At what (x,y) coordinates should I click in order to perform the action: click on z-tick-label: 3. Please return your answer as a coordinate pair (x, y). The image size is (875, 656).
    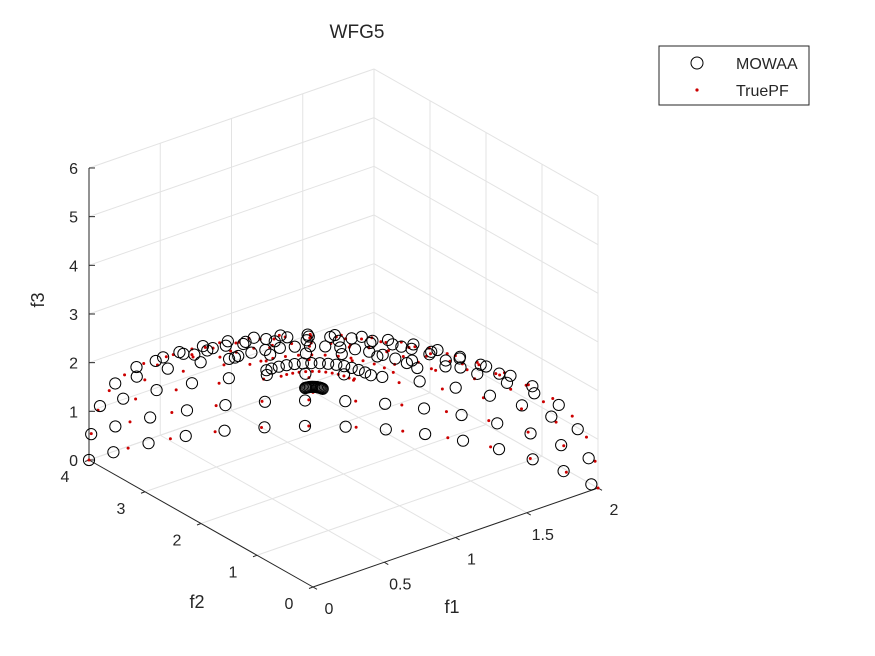
    Looking at the image, I should click on (73, 315).